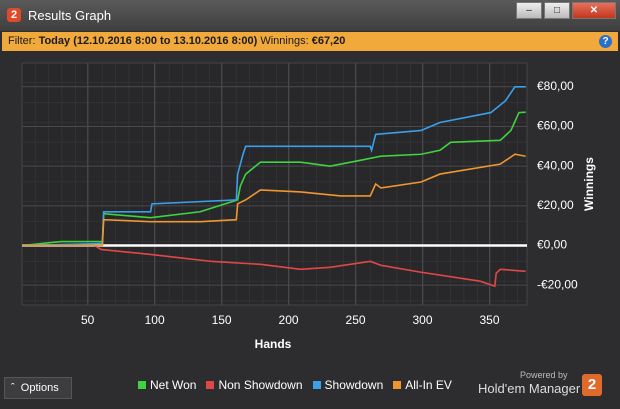 This screenshot has height=409, width=620. What do you see at coordinates (544, 375) in the screenshot?
I see `powered-by: Powered by` at bounding box center [544, 375].